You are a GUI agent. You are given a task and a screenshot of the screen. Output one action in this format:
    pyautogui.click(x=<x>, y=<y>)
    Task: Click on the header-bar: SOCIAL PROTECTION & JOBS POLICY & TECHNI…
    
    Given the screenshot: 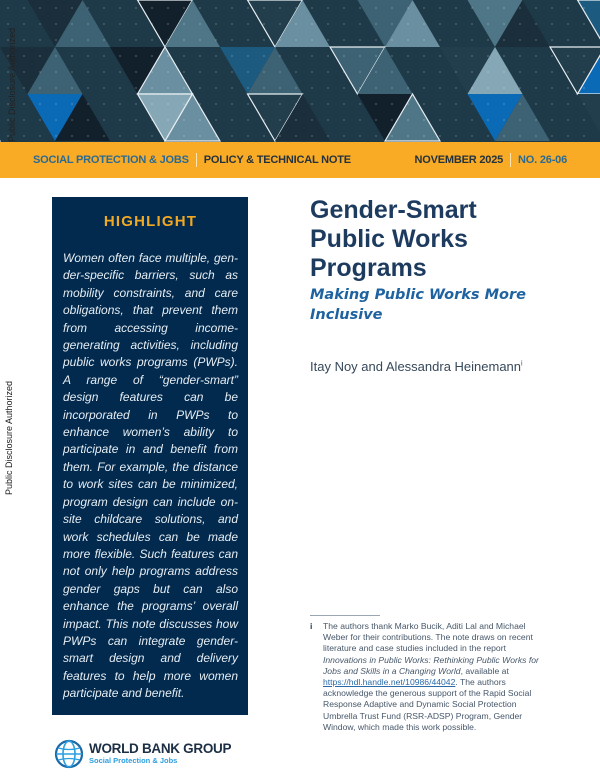 What is the action you would take?
    pyautogui.click(x=300, y=160)
    